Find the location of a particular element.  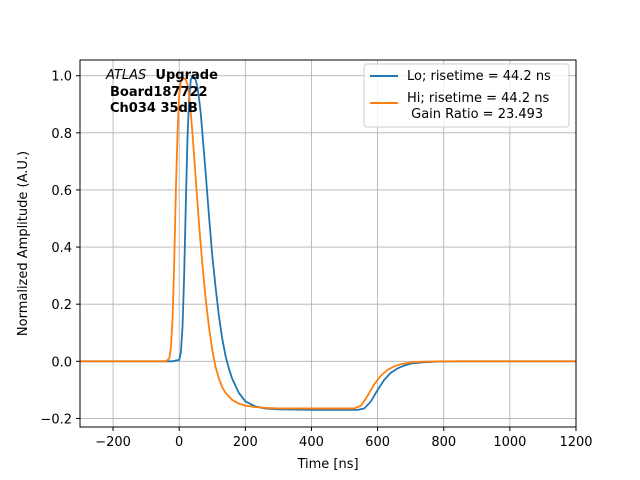

y-tick-label: 0.6 is located at coordinates (61, 191).